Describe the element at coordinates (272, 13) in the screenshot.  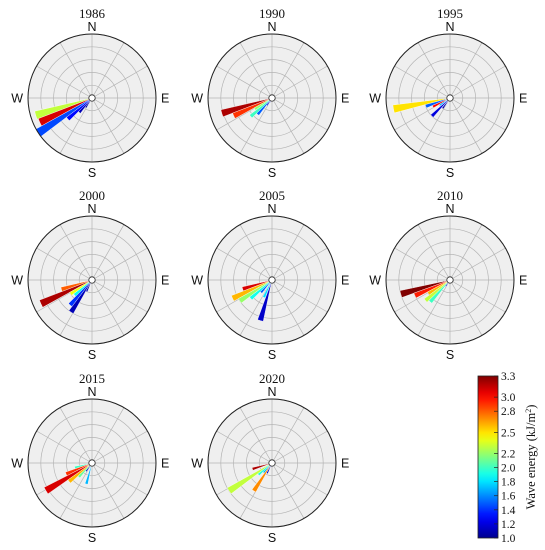
I see `panel-year-label: 1990` at that location.